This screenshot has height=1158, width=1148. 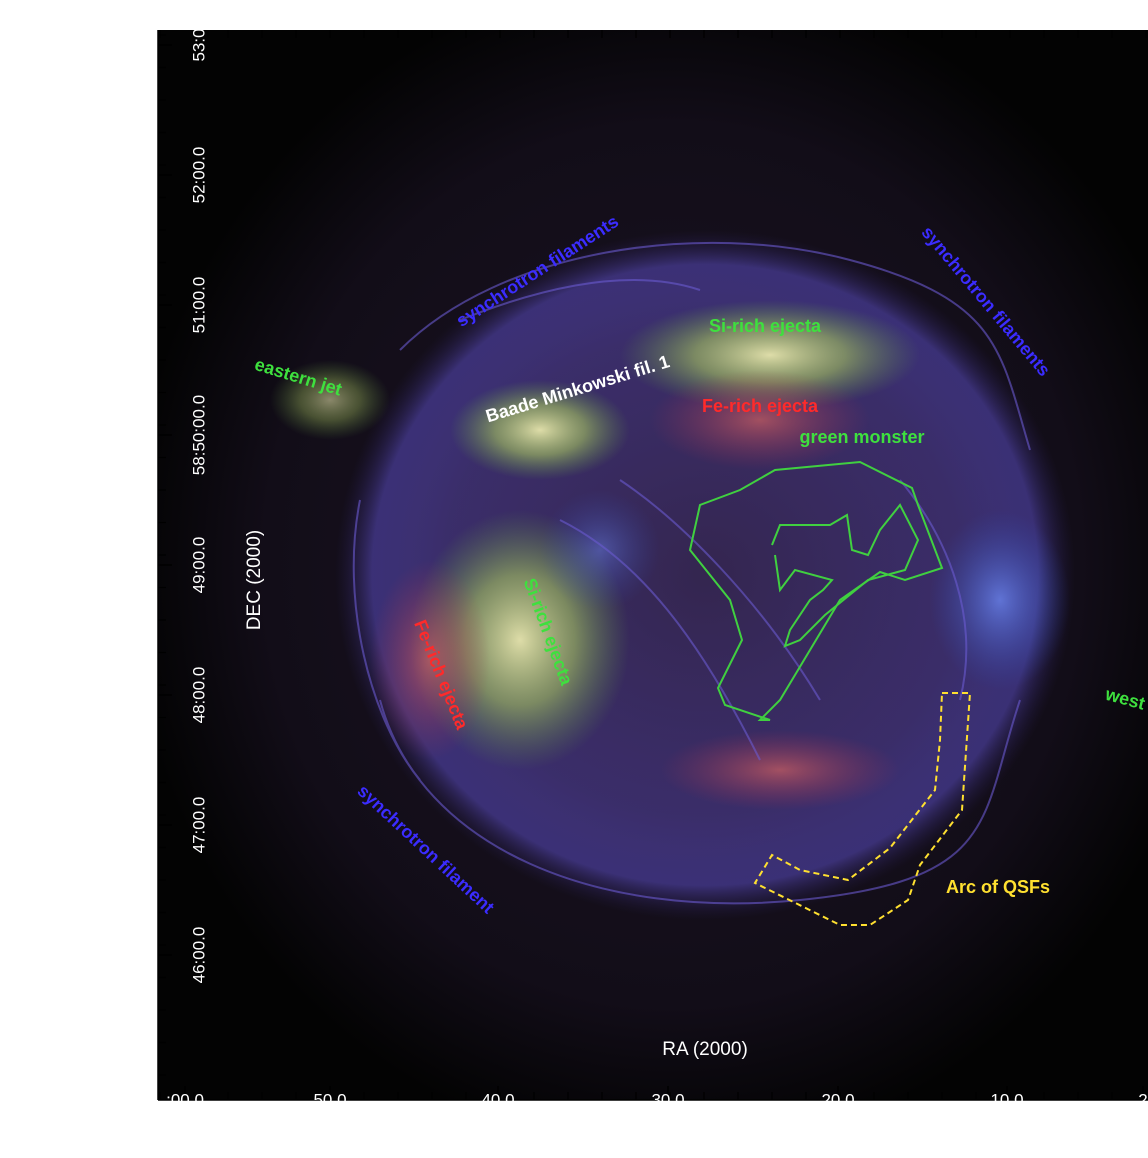 I want to click on y-tick-label: 58:50:00.0, so click(x=198, y=435).